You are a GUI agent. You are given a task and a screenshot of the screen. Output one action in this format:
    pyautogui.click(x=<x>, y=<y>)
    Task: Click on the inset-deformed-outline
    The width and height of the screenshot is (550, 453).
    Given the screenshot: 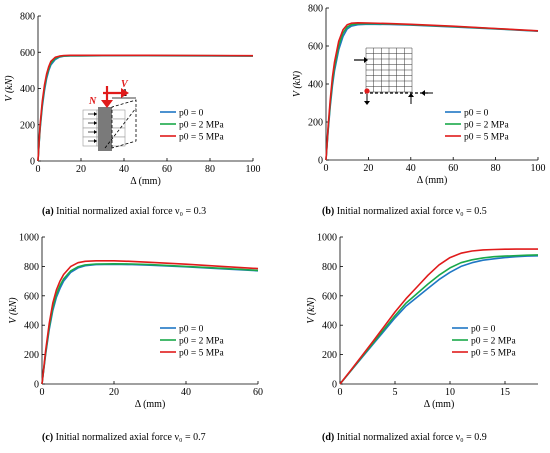 What is the action you would take?
    pyautogui.click(x=124, y=124)
    